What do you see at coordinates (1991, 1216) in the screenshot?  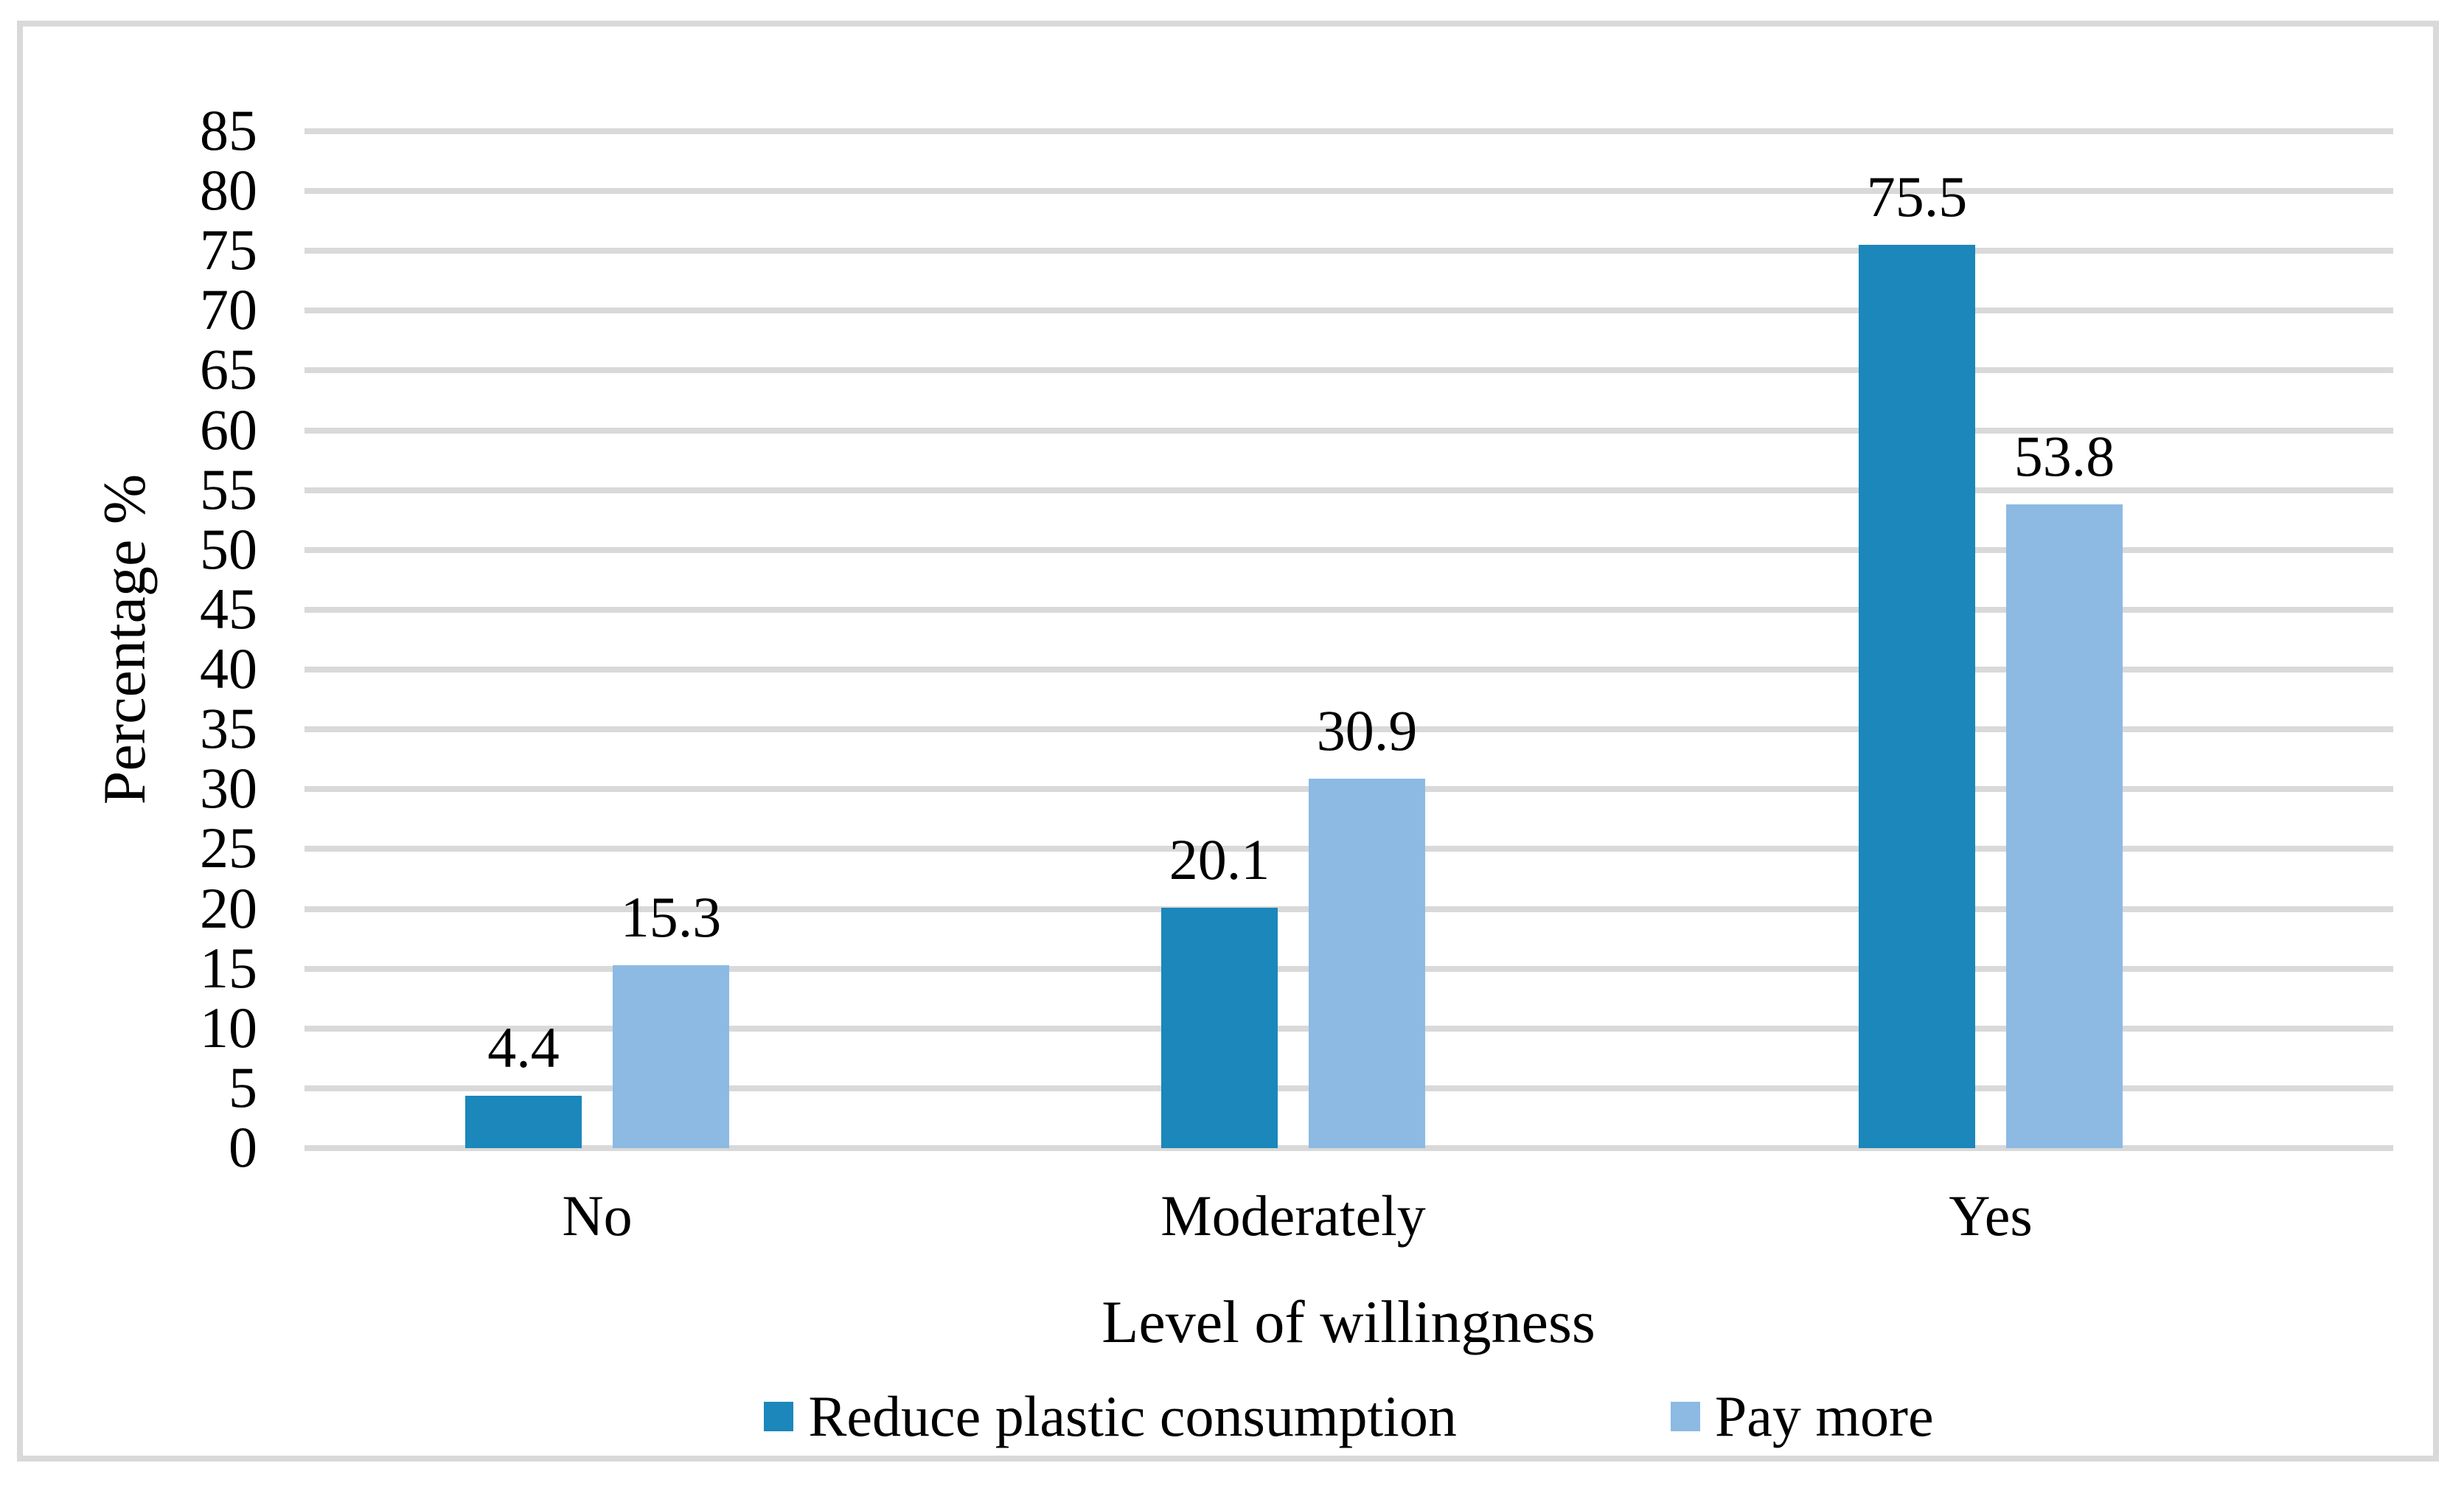 I see `x-tick-label-yes: Yes` at bounding box center [1991, 1216].